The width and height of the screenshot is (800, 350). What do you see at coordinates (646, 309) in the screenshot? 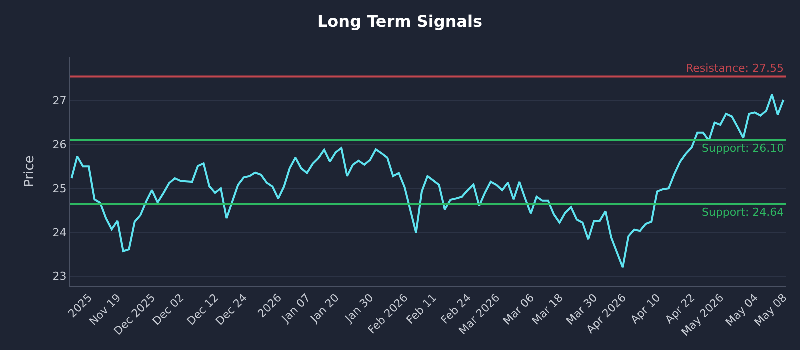
I see `x-tick-label: Apr 10` at bounding box center [646, 309].